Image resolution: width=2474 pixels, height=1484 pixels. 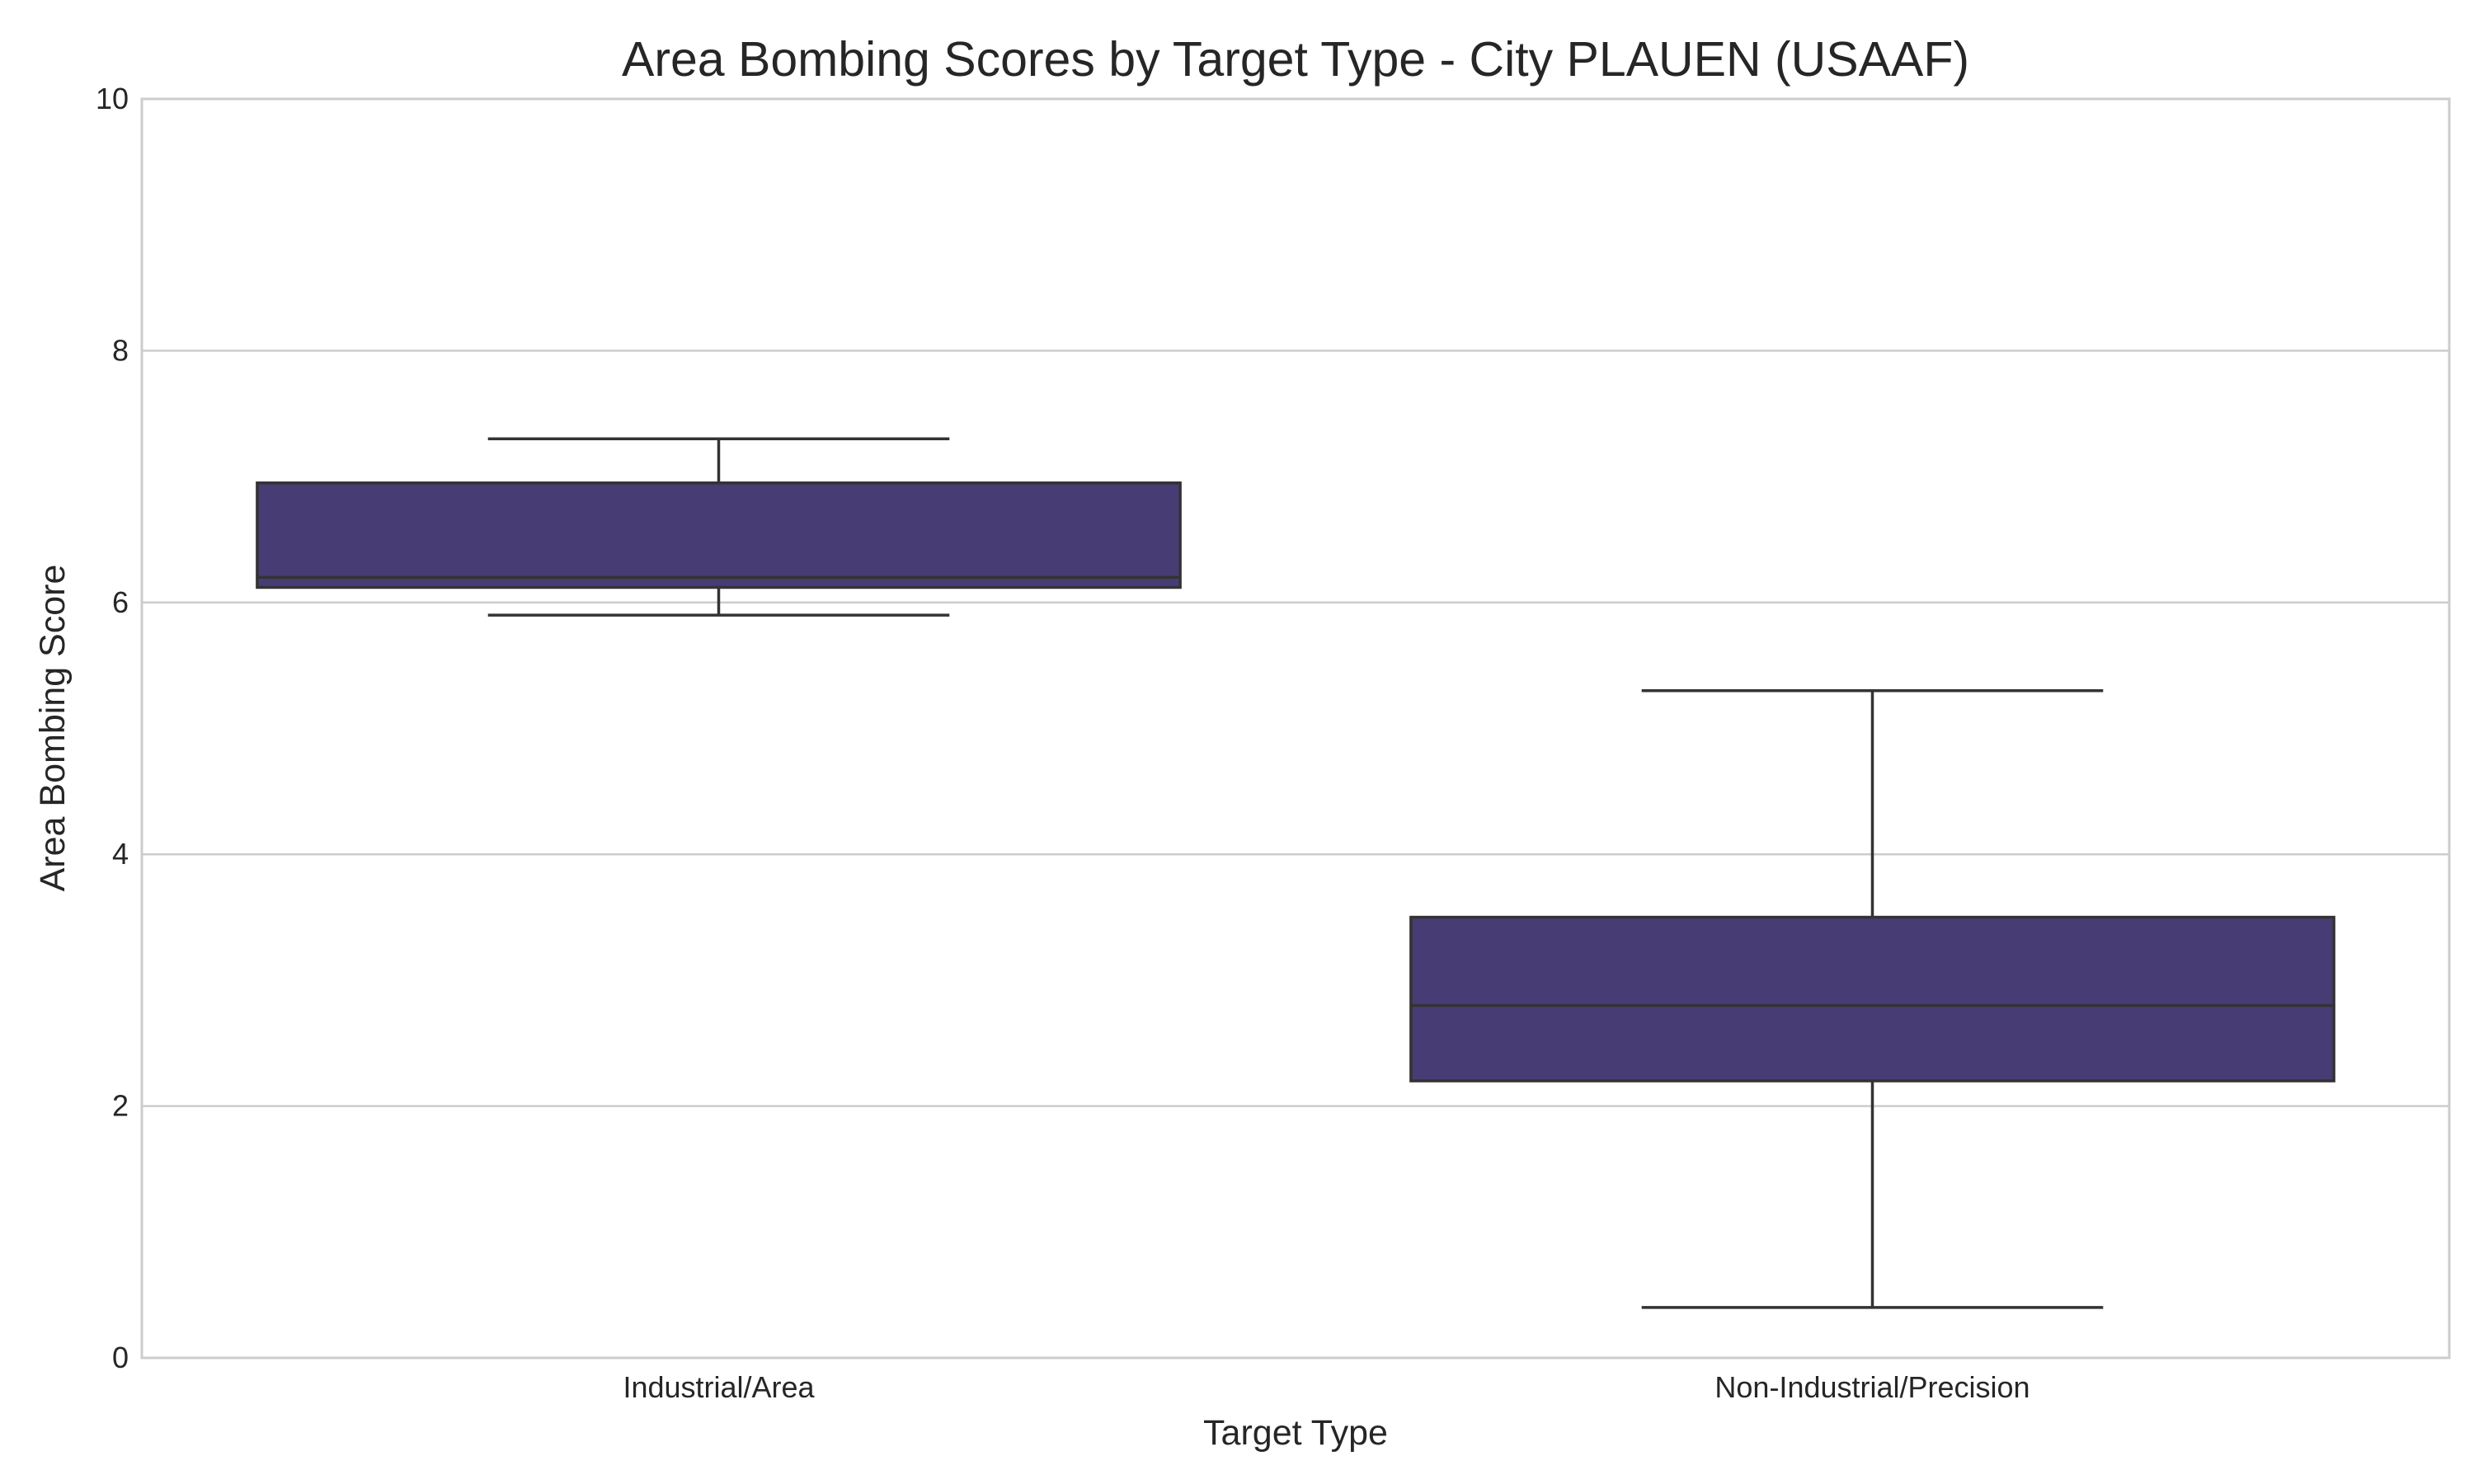 What do you see at coordinates (112, 728) in the screenshot?
I see `y-axis-ticks: 0 2 4 6 8 10` at bounding box center [112, 728].